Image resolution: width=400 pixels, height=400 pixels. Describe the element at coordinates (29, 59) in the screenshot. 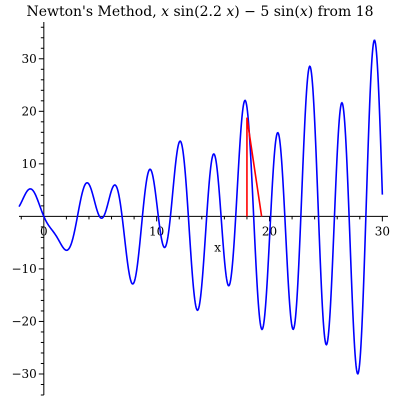

I see `y-tick-label: 30` at that location.